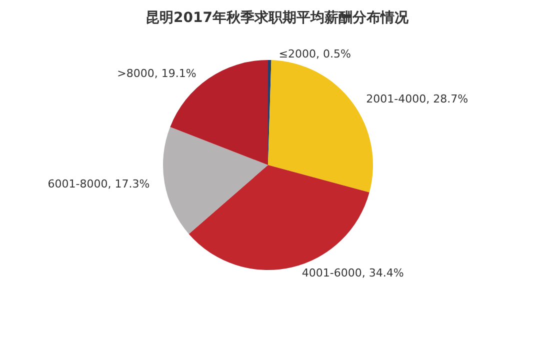 The image size is (554, 344). What do you see at coordinates (353, 273) in the screenshot?
I see `slice-label: 4001-6000, 34.4%` at bounding box center [353, 273].